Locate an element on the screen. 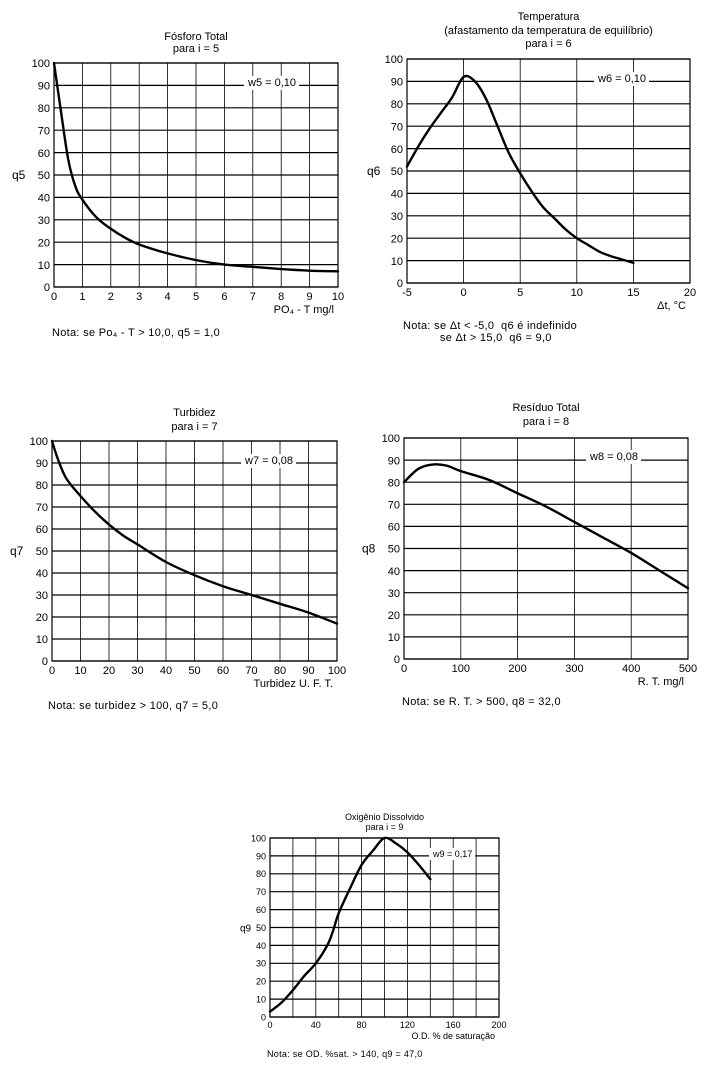 The width and height of the screenshot is (706, 1073). fosforo-x-tick-label: 0 is located at coordinates (54, 297).